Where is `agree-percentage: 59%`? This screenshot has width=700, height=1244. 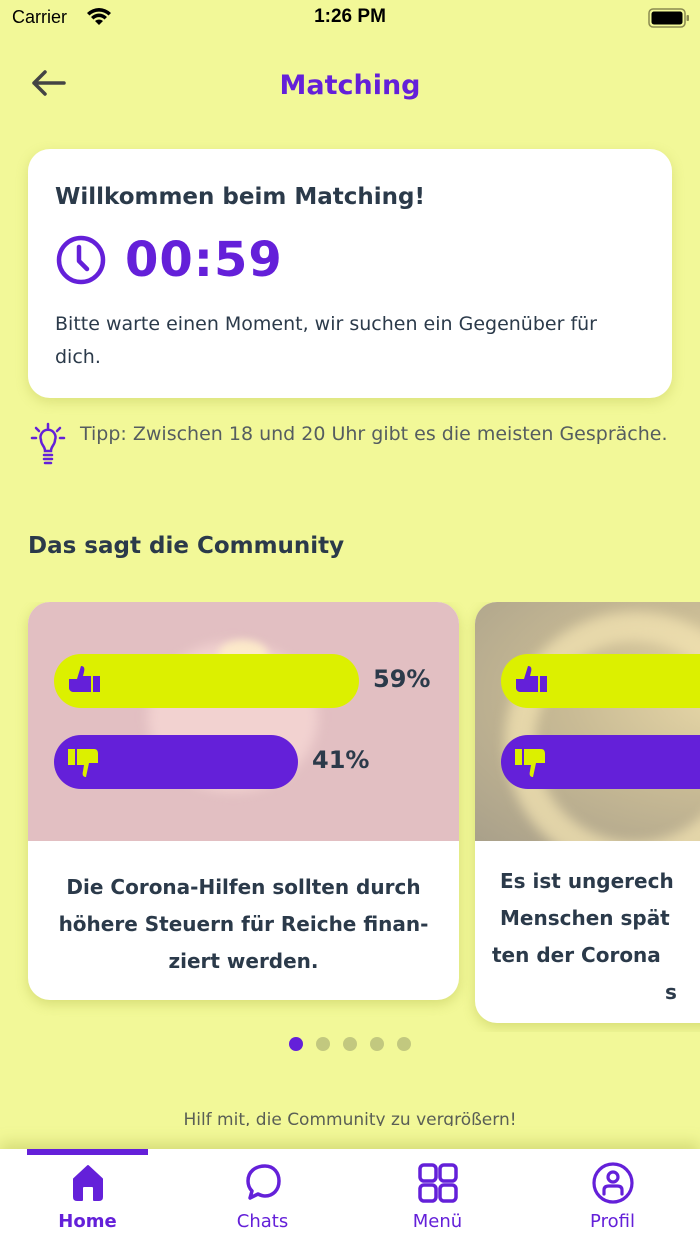
agree-percentage: 59% is located at coordinates (402, 679).